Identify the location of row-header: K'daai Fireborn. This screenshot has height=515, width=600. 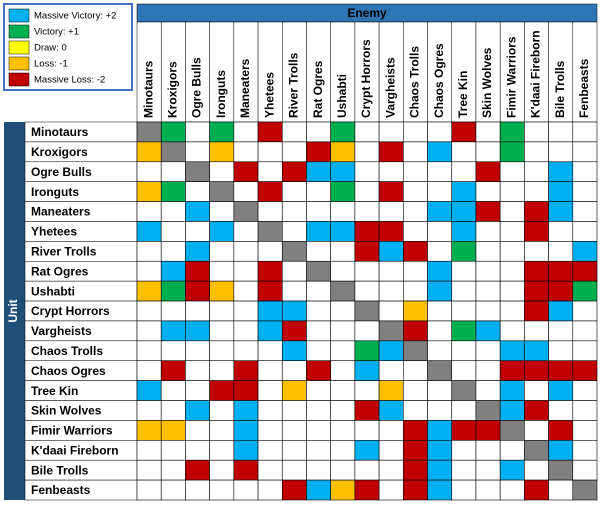
(75, 450).